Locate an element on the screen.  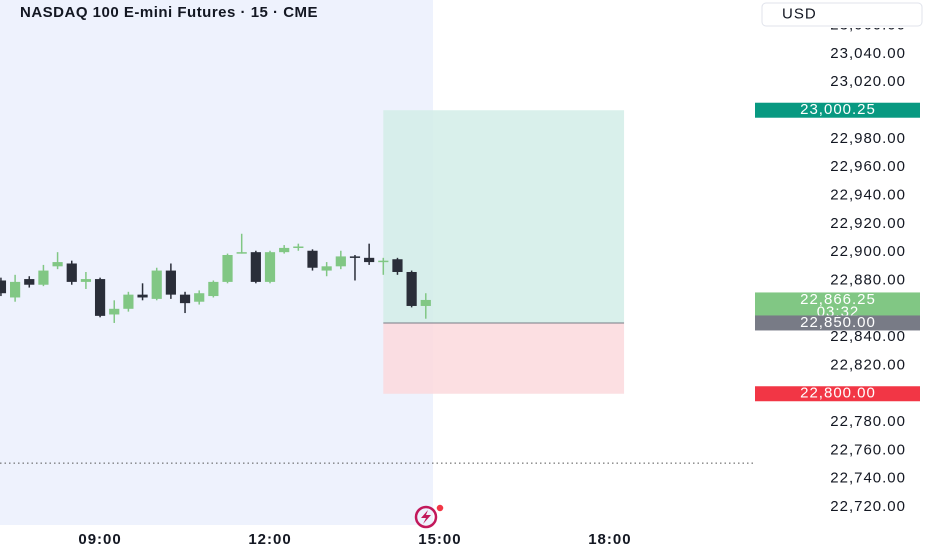
x-tick-label: 15:00 is located at coordinates (439, 539).